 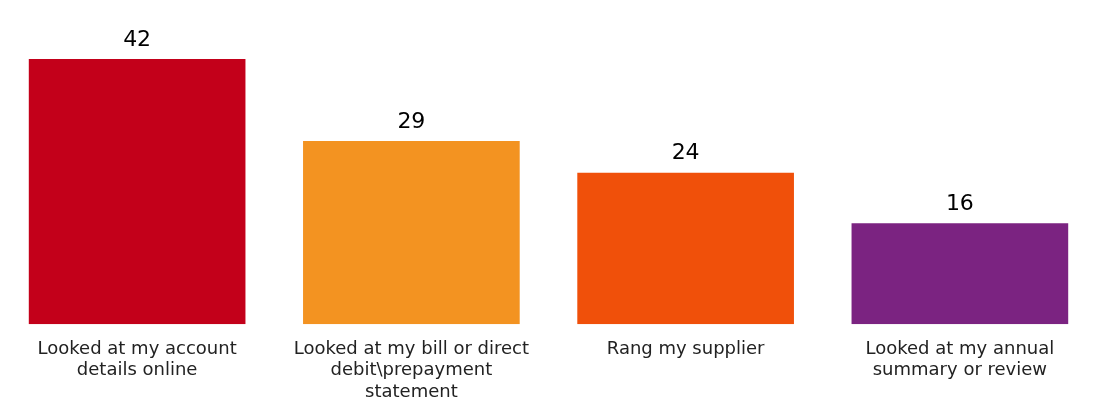 What do you see at coordinates (137, 358) in the screenshot?
I see `x-tick-label: Looked at my account details online` at bounding box center [137, 358].